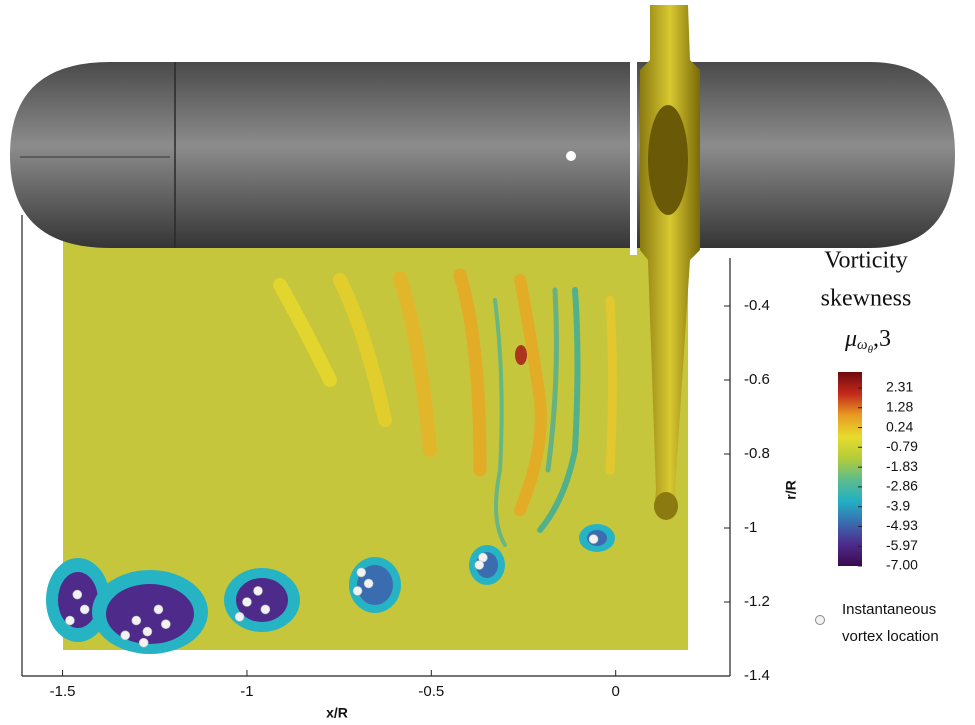  Describe the element at coordinates (902, 486) in the screenshot. I see `colorbar-tick-label: -2.86` at that location.